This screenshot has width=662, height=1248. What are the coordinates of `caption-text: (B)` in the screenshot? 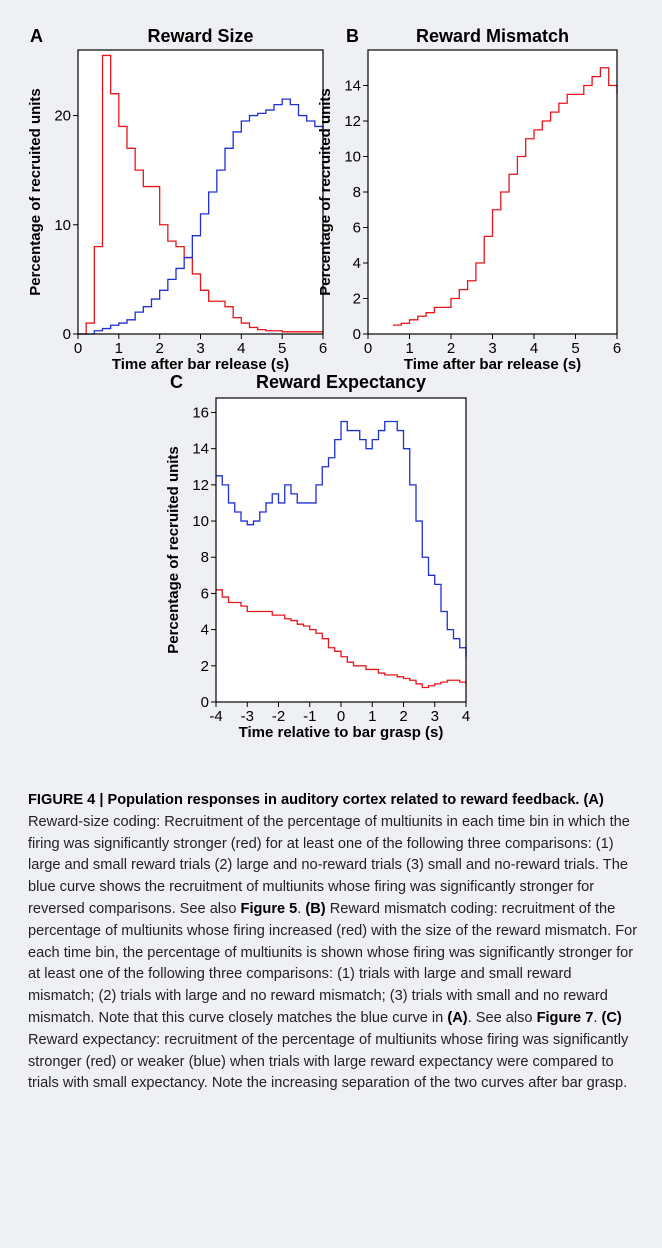 It's located at (315, 908).